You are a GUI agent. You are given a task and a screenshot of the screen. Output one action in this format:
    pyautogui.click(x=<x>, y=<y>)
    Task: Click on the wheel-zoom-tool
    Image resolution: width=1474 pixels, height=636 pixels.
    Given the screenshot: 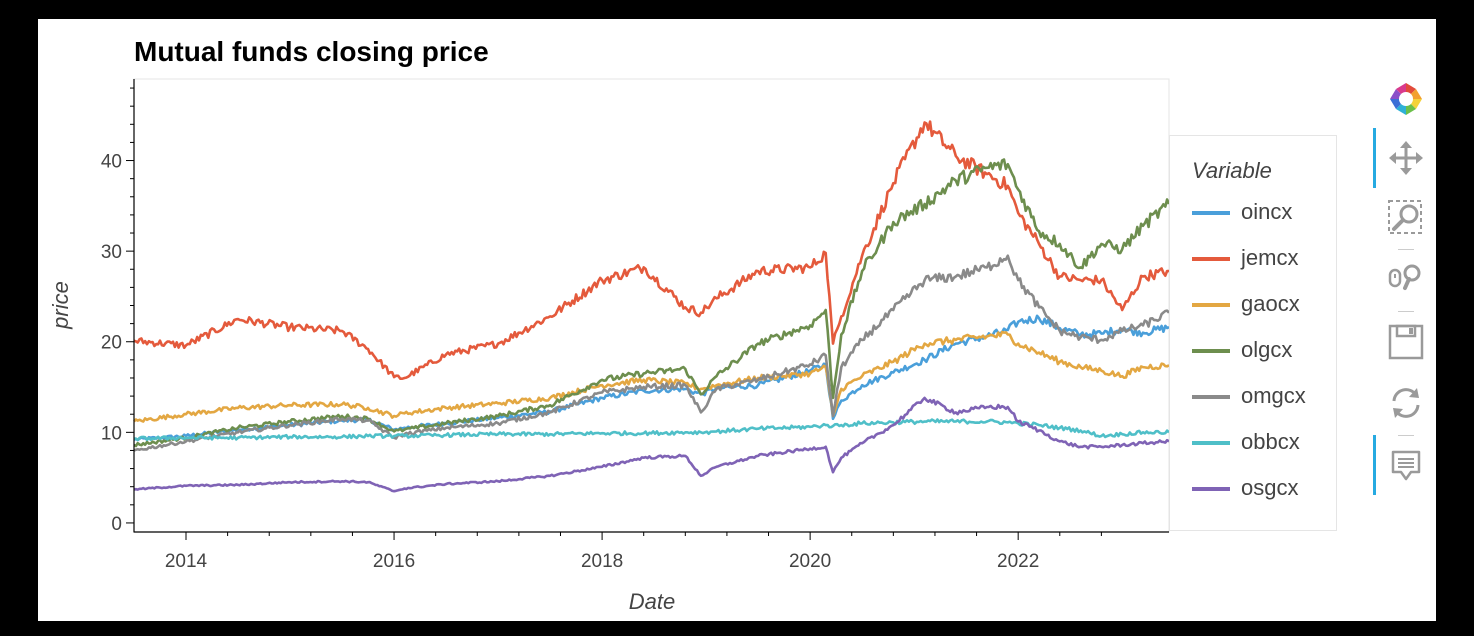 What is the action you would take?
    pyautogui.click(x=1406, y=277)
    